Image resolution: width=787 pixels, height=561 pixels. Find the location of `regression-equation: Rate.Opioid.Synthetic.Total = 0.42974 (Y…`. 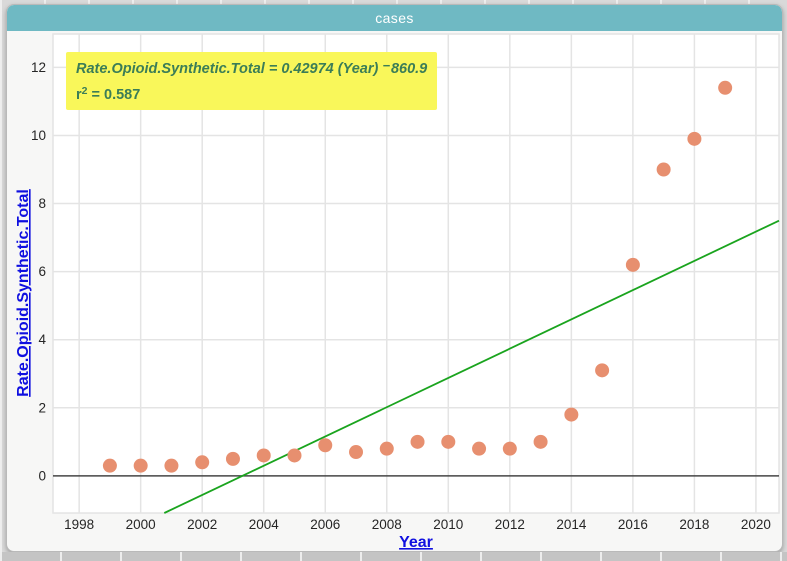

regression-equation: Rate.Opioid.Synthetic.Total = 0.42974 (Y… is located at coordinates (252, 67).